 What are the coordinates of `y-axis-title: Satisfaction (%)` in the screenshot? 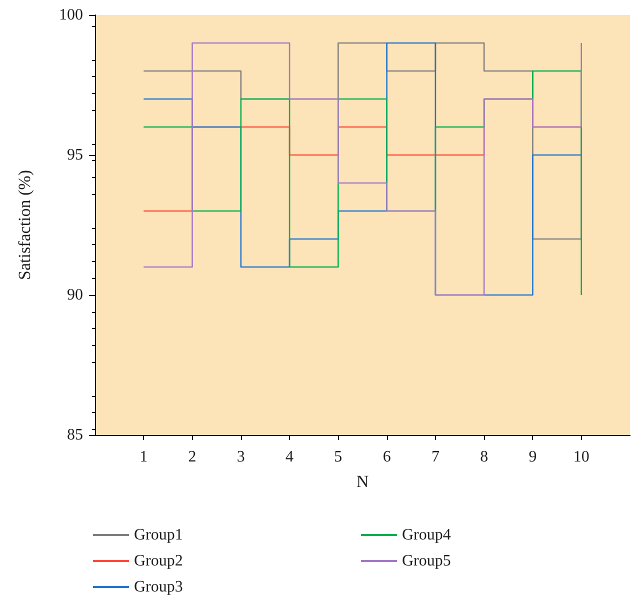 It's located at (24, 225).